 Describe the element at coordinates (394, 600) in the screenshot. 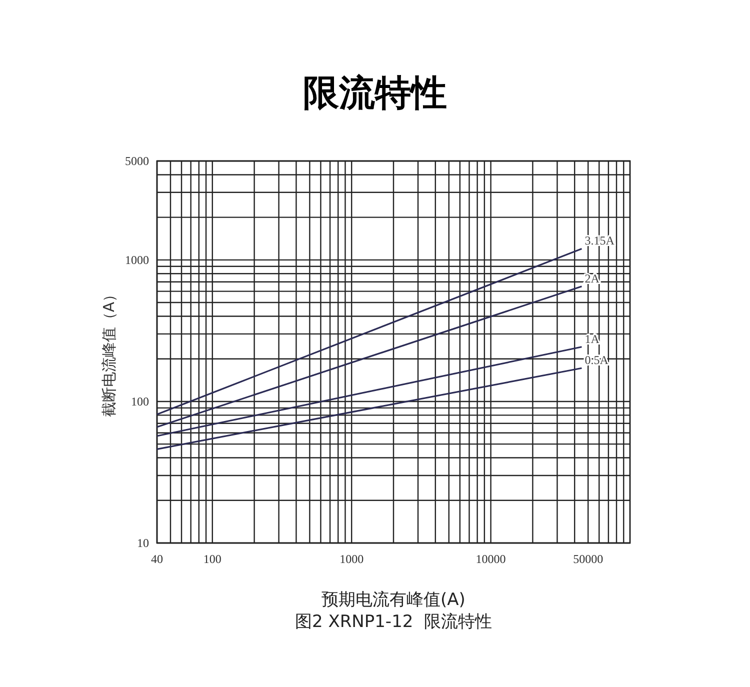

I see `x-axis-title: 预期电流有峰值(A)` at that location.